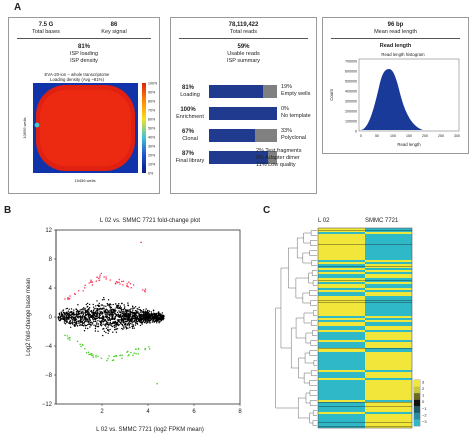 This screenshot has width=474, height=440. Describe the element at coordinates (272, 157) in the screenshot. I see `isp-bar-gray` at that location.